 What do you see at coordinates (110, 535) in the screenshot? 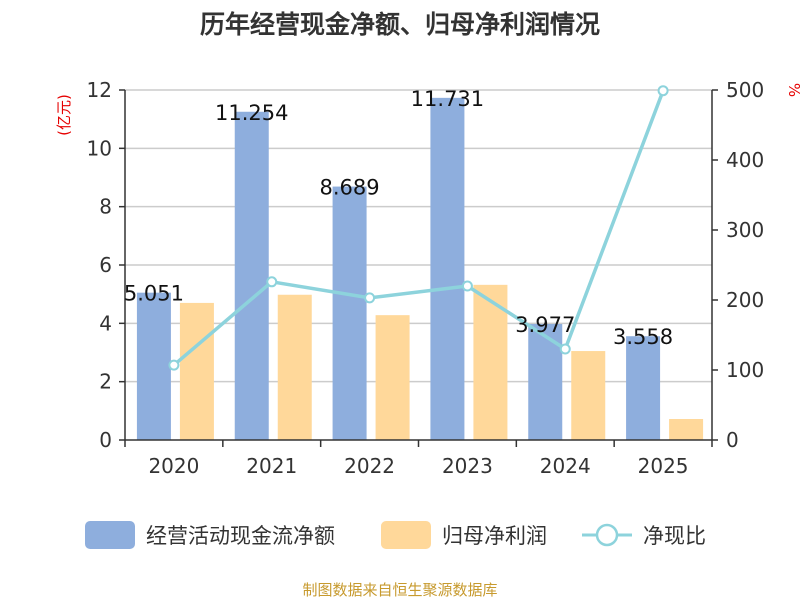
I see `legend-swatch-cashflow` at bounding box center [110, 535].